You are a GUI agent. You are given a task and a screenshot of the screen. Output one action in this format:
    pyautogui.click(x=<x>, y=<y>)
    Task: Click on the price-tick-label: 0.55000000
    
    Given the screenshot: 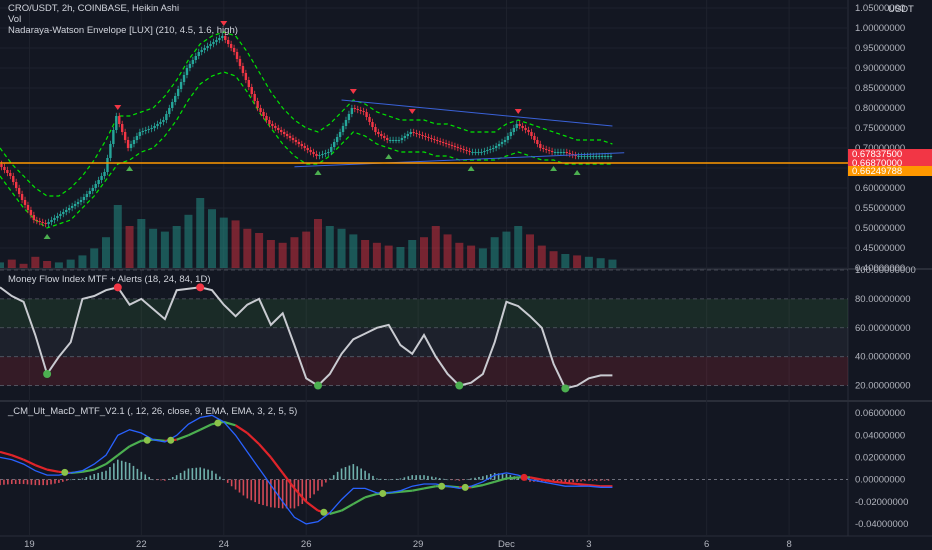 What is the action you would take?
    pyautogui.click(x=880, y=208)
    